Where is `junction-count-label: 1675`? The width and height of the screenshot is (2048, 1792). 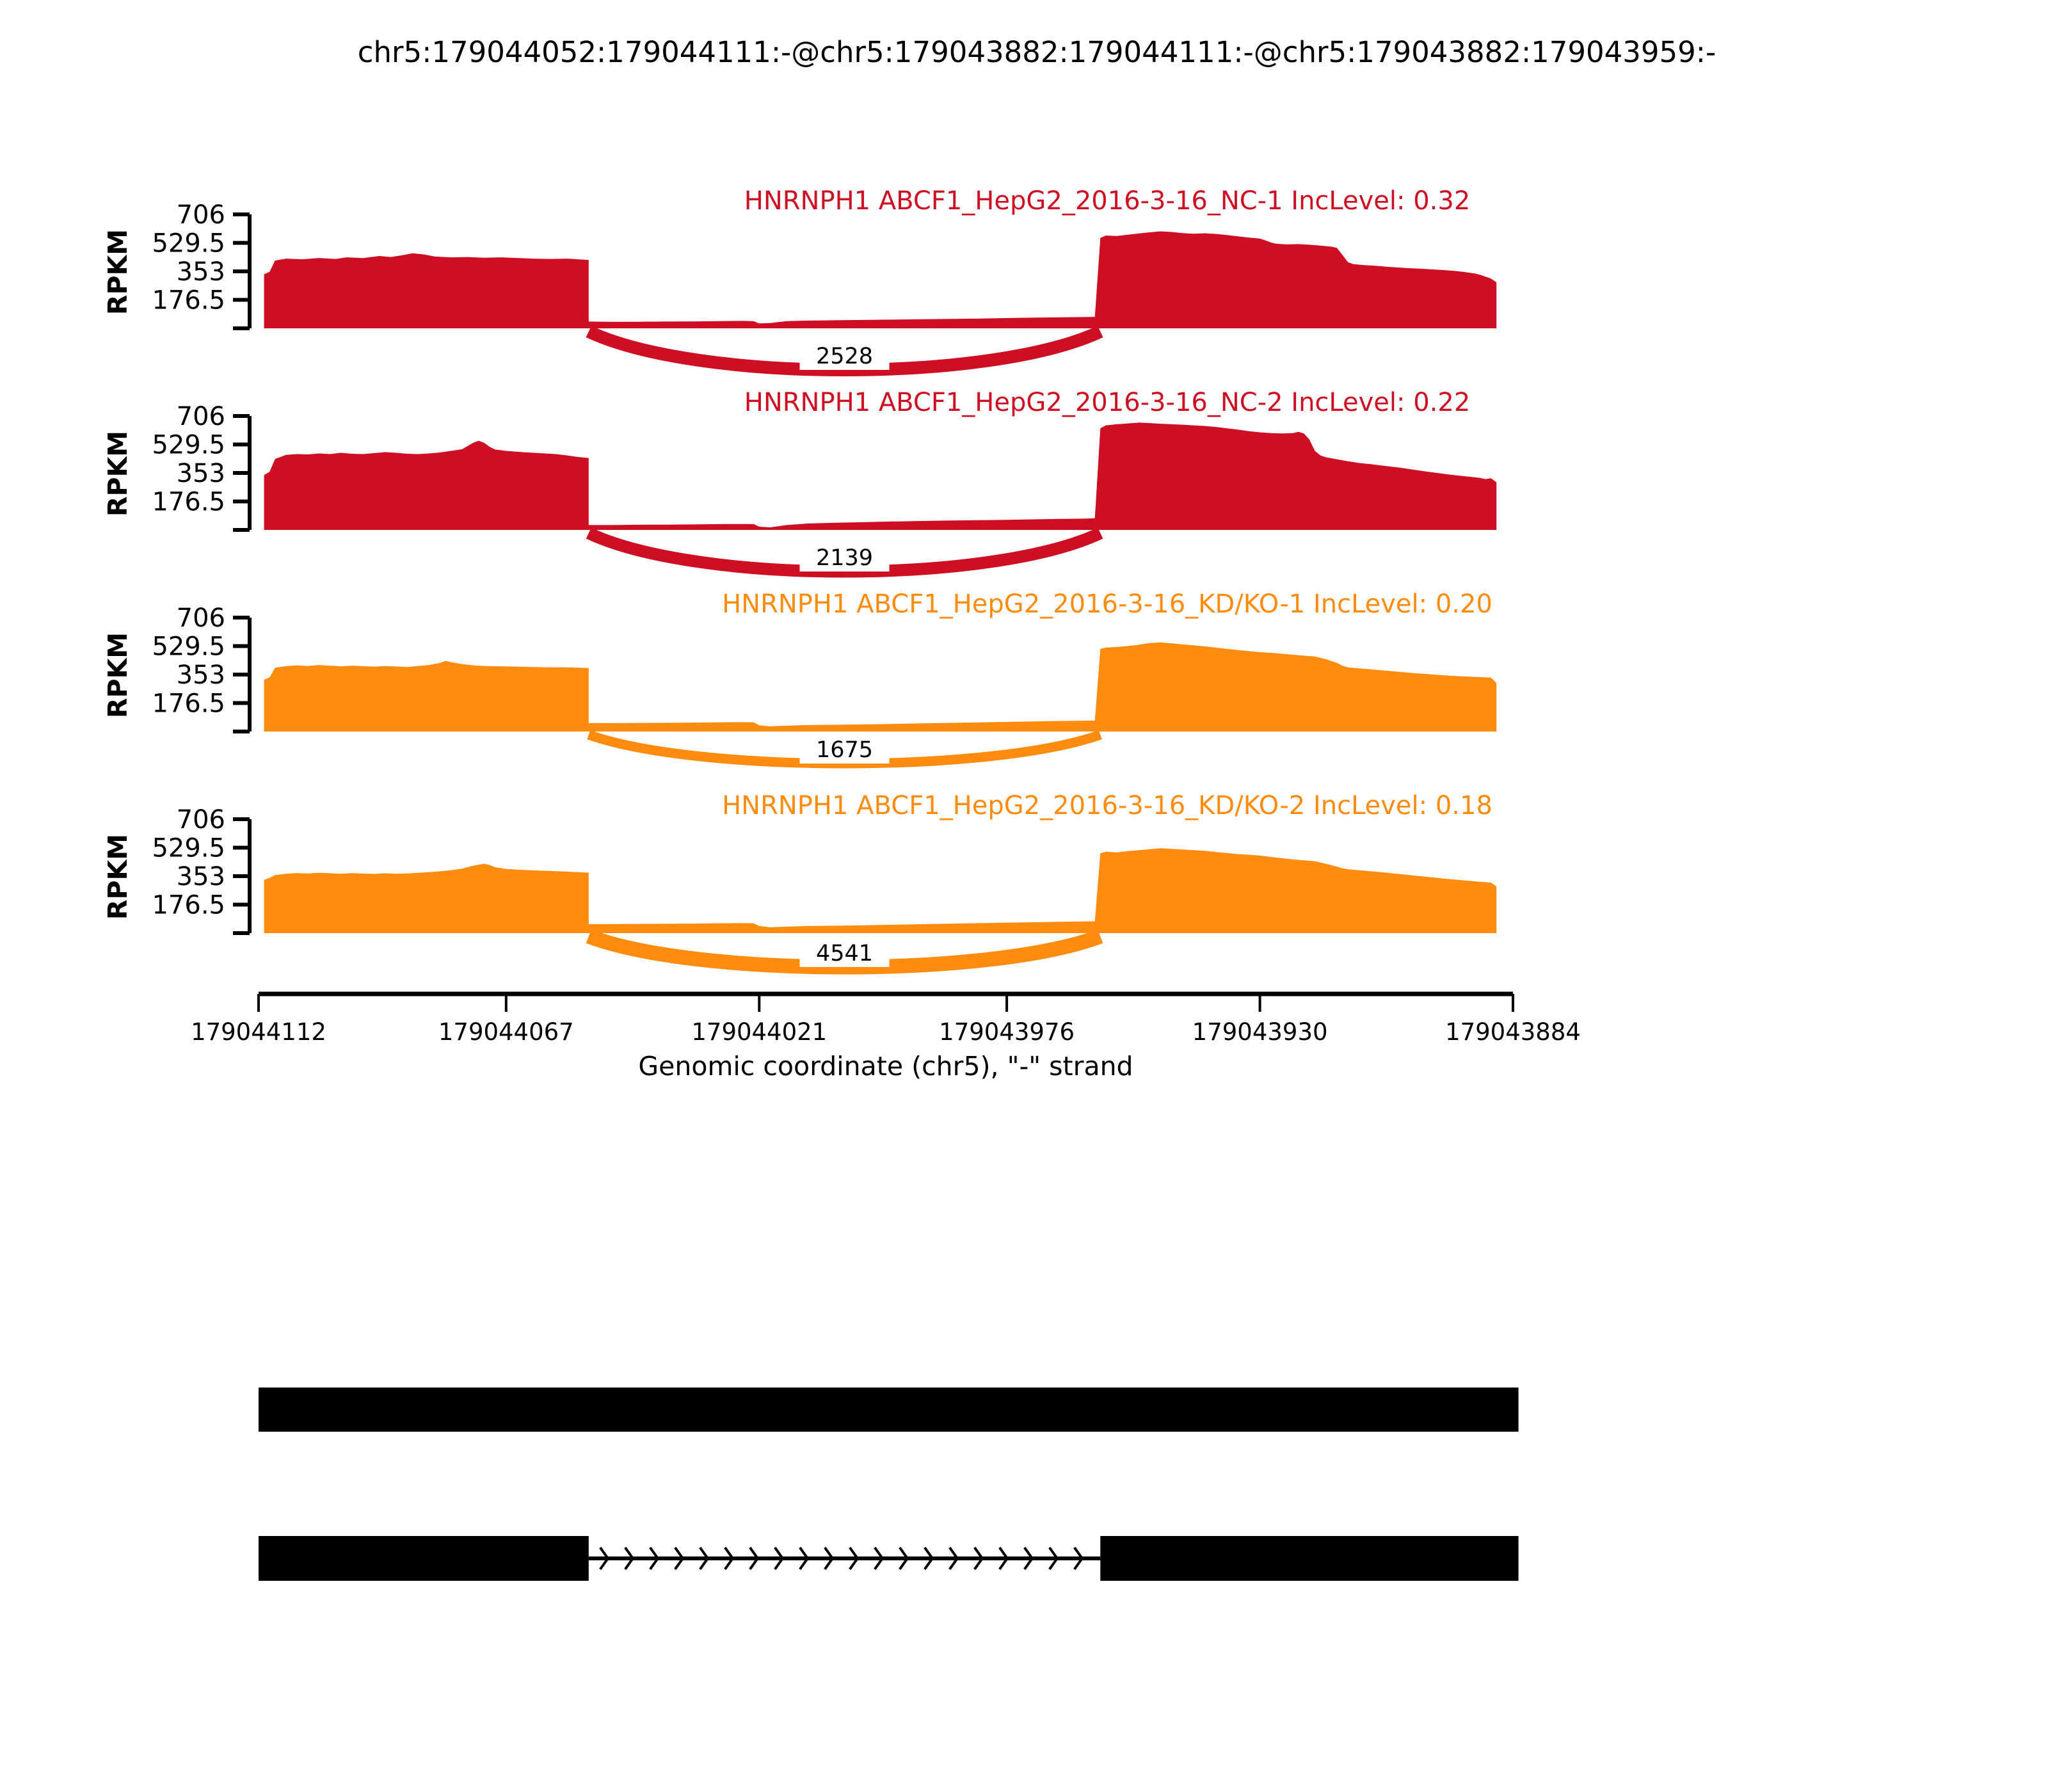
junction-count-label: 1675 is located at coordinates (844, 750).